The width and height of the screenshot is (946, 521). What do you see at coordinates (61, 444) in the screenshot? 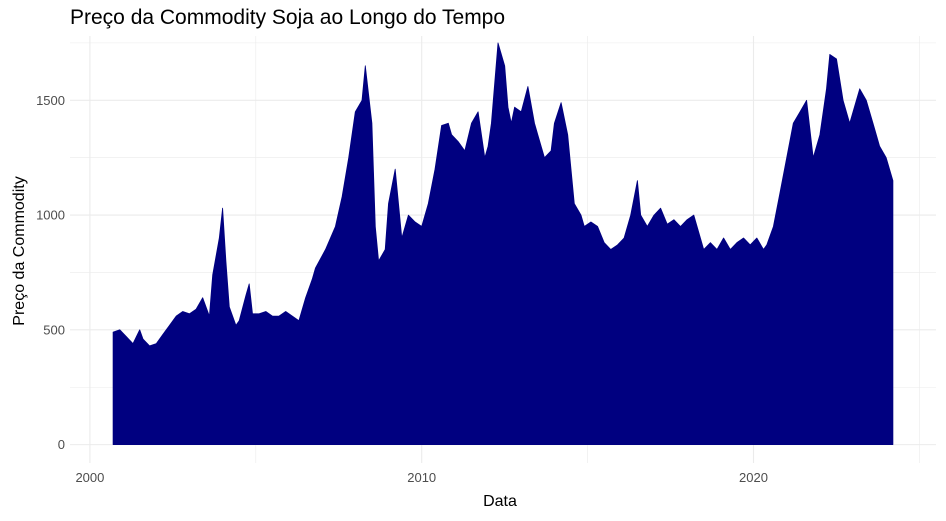
I see `y-tick-label: 0` at bounding box center [61, 444].